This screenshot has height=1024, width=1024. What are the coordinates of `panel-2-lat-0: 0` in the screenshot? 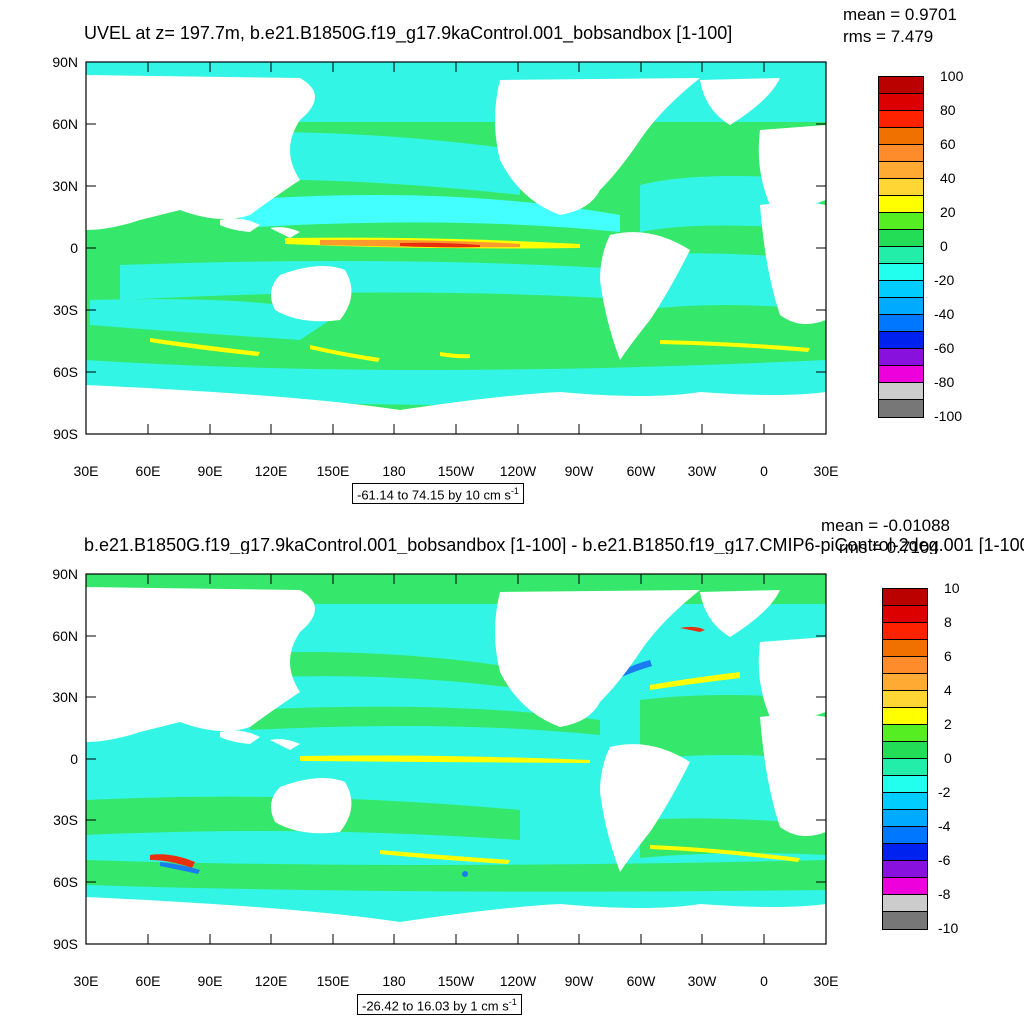 It's located at (74, 759).